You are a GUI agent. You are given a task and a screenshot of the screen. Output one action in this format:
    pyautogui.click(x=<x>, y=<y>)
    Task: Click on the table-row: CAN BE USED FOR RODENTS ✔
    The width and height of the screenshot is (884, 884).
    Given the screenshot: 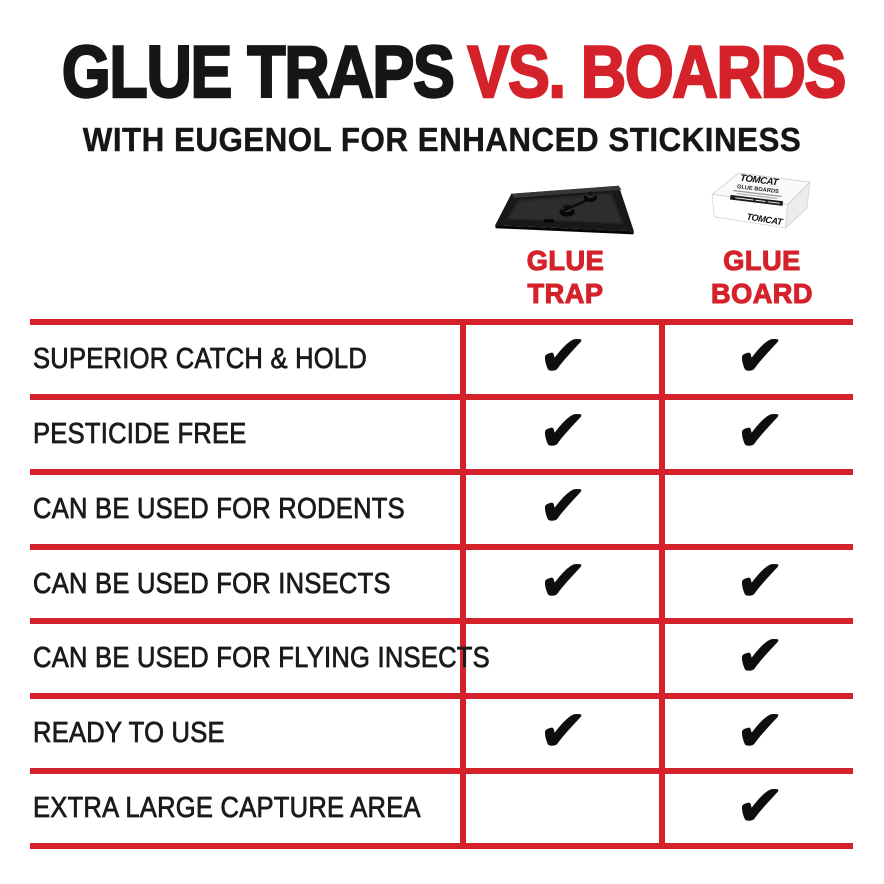 What is the action you would take?
    pyautogui.click(x=441, y=511)
    